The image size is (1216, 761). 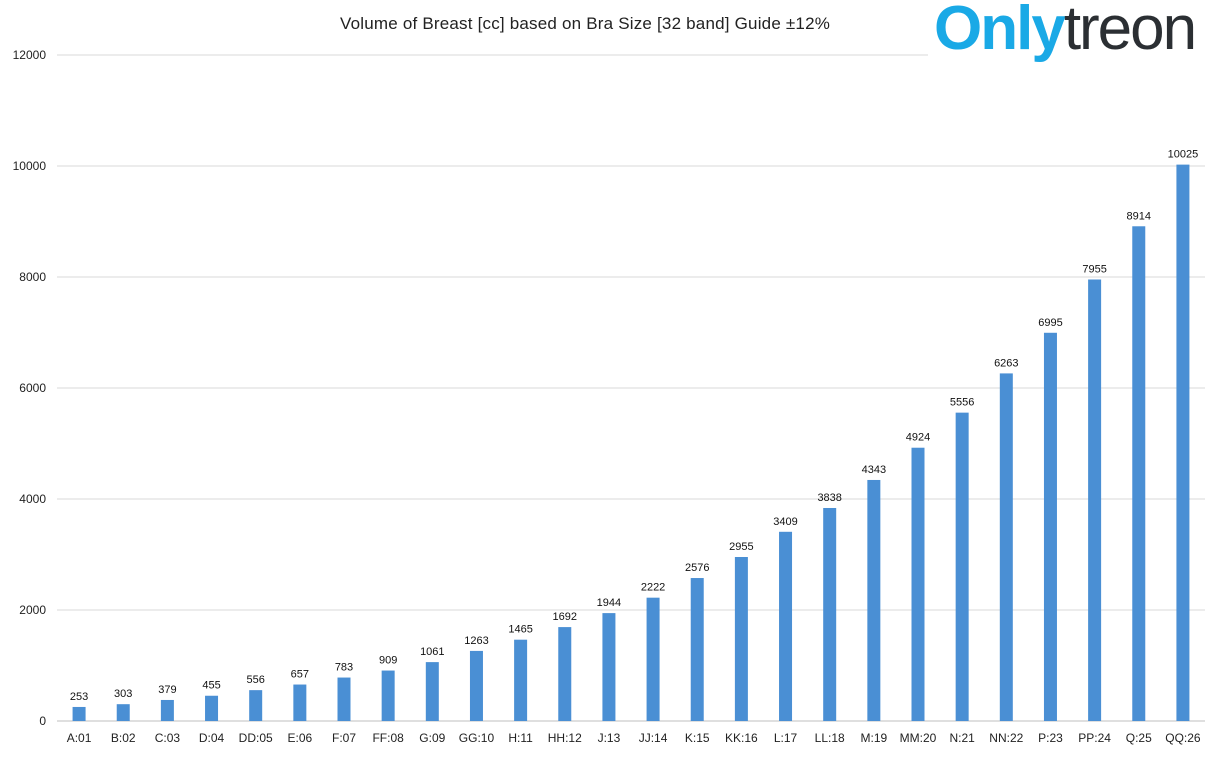 I want to click on data-label: 303, so click(x=123, y=694).